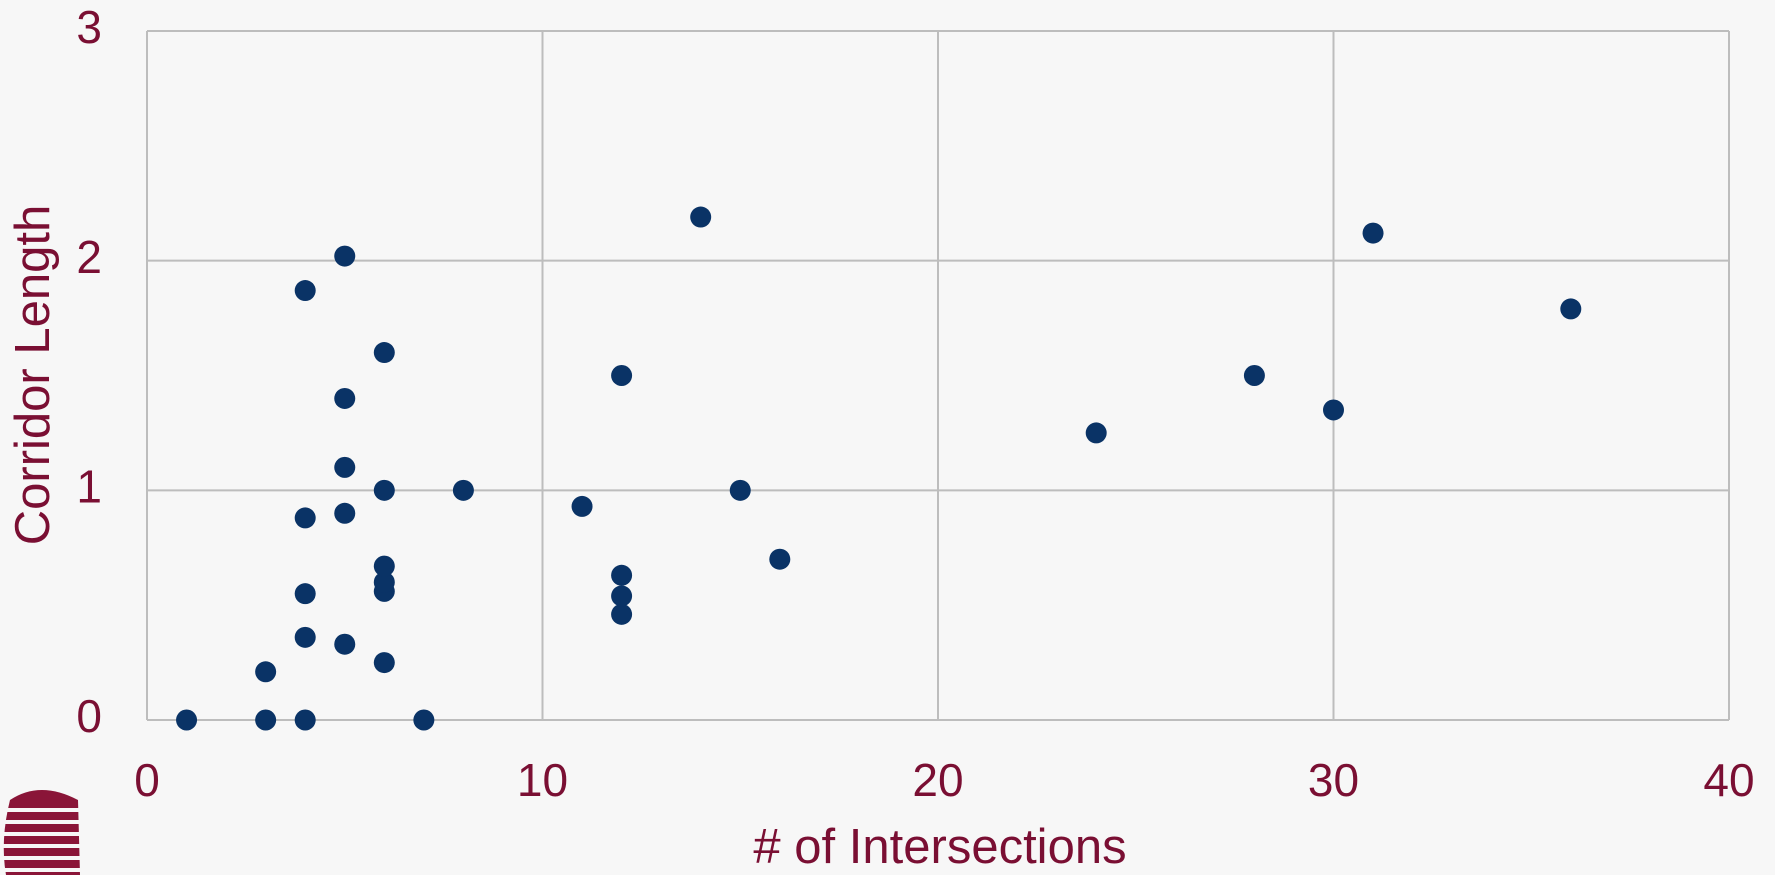 This screenshot has height=875, width=1775. What do you see at coordinates (1333, 780) in the screenshot?
I see `x-tick-label: 30` at bounding box center [1333, 780].